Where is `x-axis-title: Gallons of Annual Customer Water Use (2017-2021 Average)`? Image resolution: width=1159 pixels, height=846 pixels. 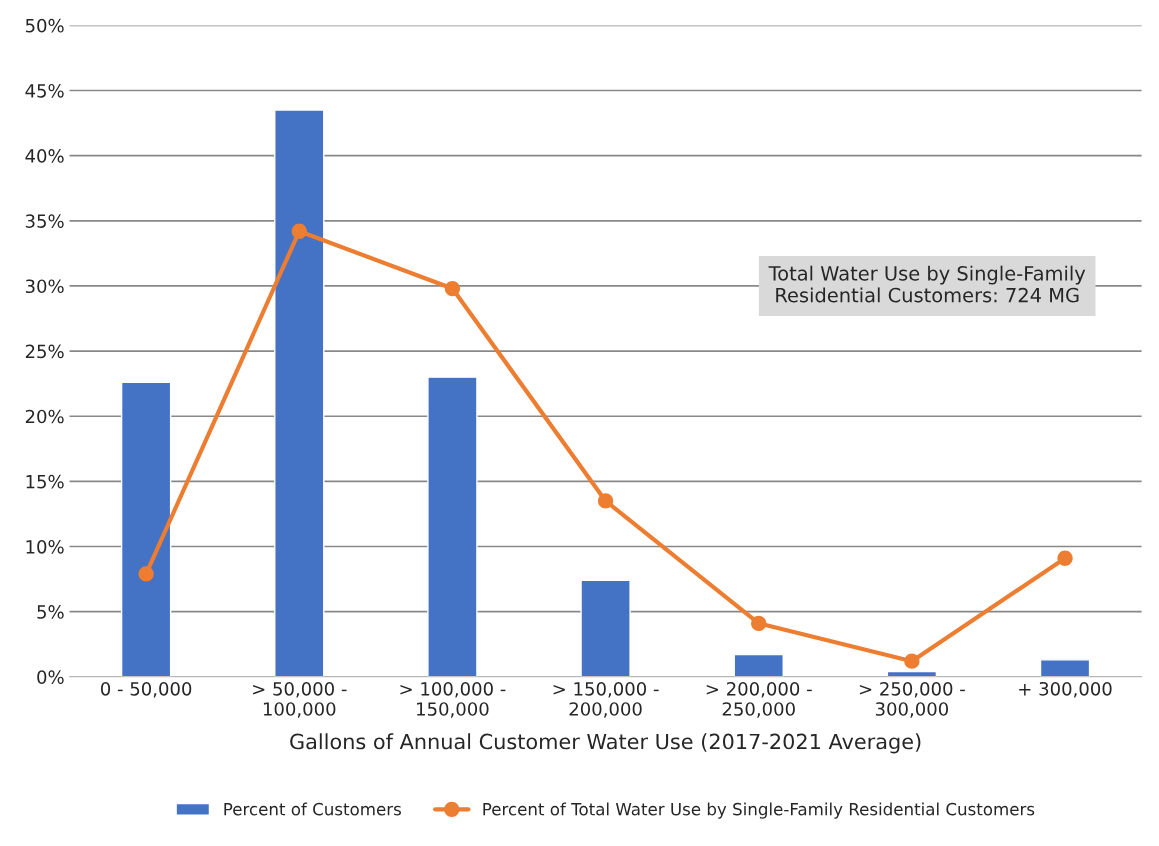 x-axis-title: Gallons of Annual Customer Water Use (2017-2021 Average) is located at coordinates (605, 743).